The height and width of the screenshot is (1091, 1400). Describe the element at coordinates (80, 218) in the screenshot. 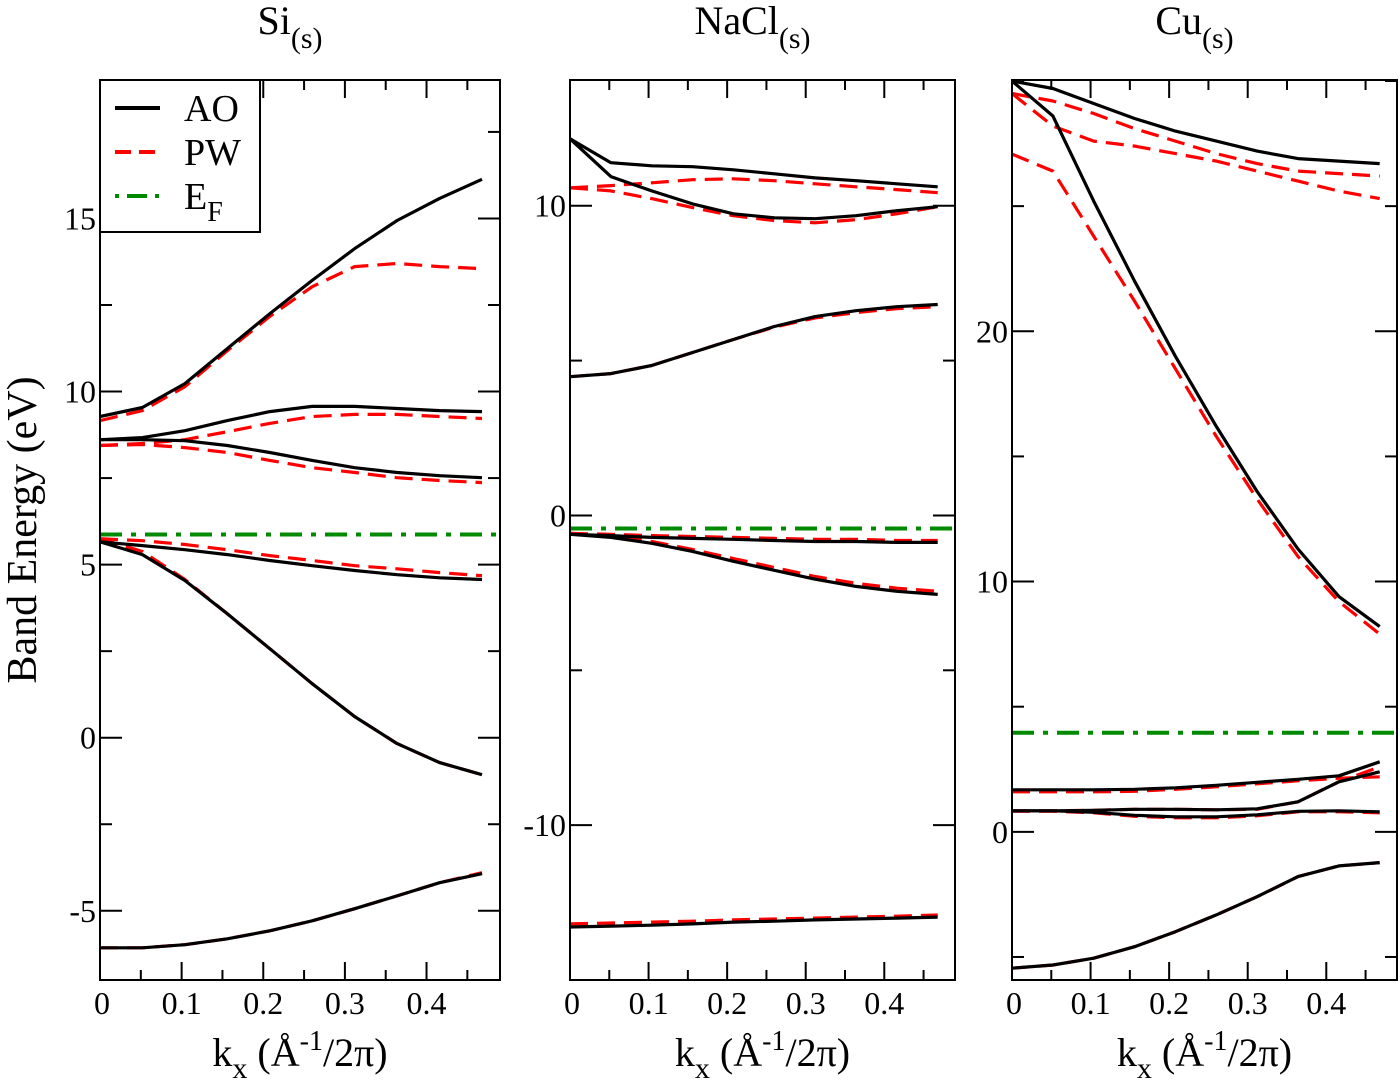

I see `y-tick-label: 15` at that location.